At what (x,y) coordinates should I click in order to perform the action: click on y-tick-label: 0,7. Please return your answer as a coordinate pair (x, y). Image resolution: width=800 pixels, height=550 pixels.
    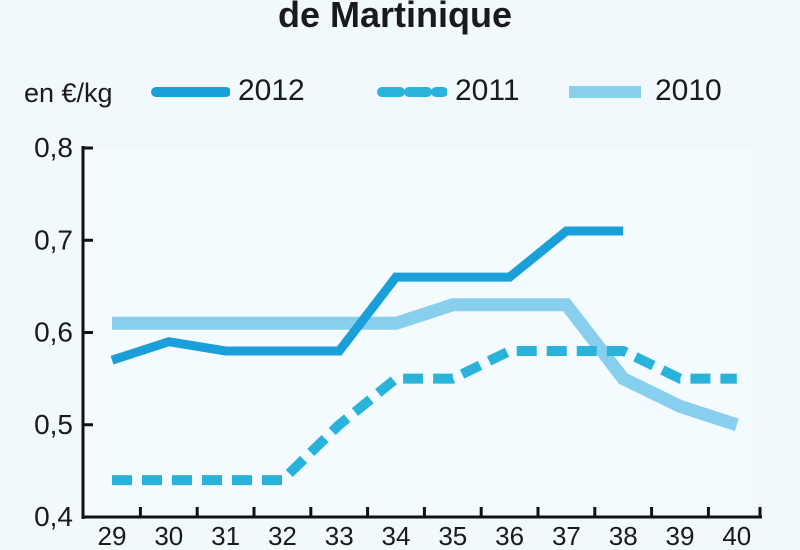
    Looking at the image, I should click on (53, 239).